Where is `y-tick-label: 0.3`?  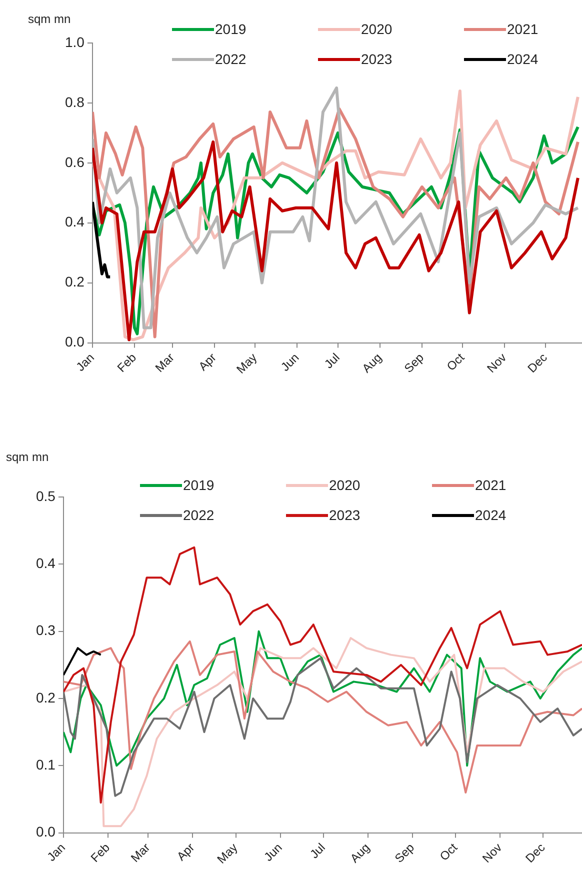 y-tick-label: 0.3 is located at coordinates (46, 630).